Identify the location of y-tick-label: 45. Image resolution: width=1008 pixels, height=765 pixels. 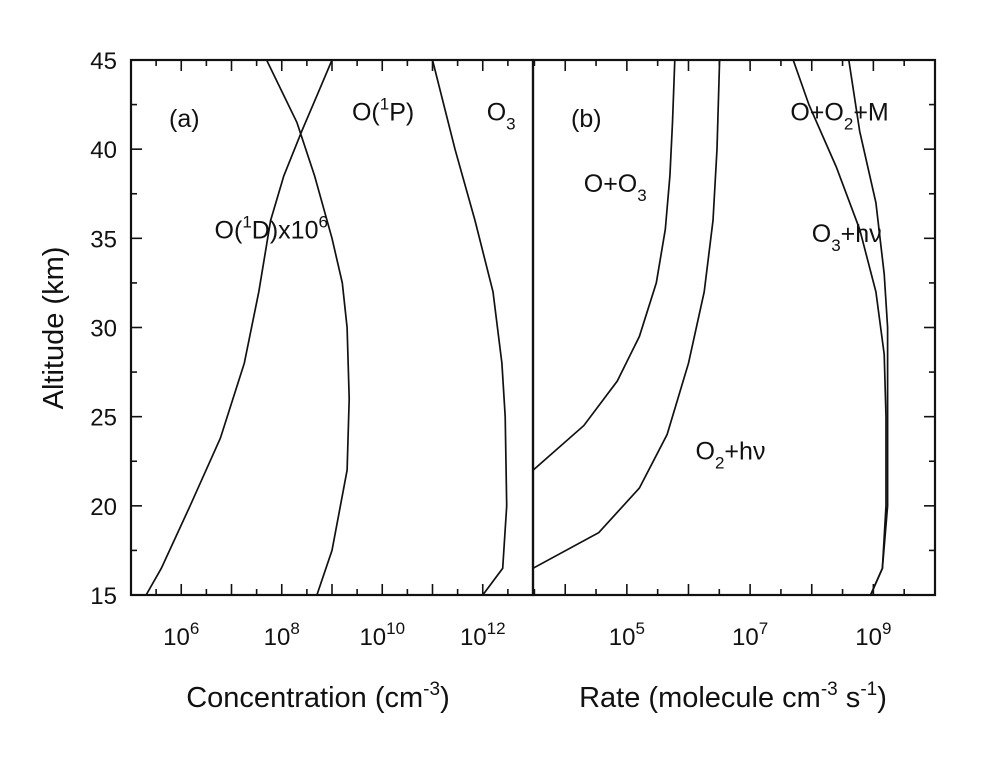
(103, 61).